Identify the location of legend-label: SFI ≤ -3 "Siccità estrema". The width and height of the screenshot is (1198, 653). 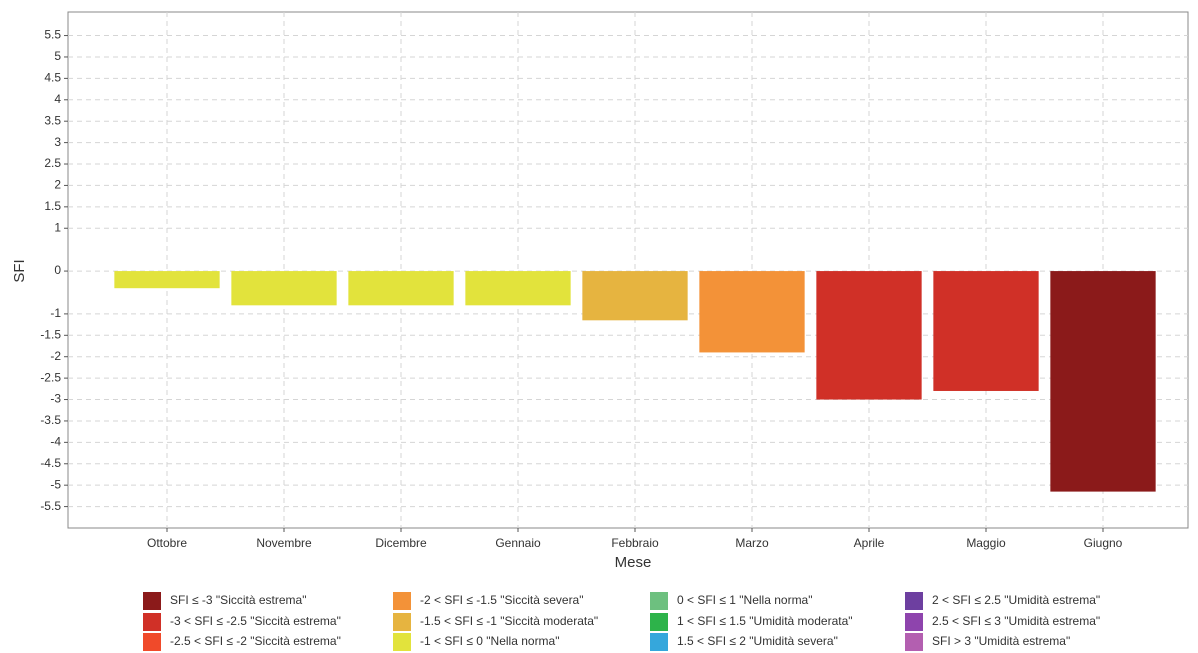
(238, 600).